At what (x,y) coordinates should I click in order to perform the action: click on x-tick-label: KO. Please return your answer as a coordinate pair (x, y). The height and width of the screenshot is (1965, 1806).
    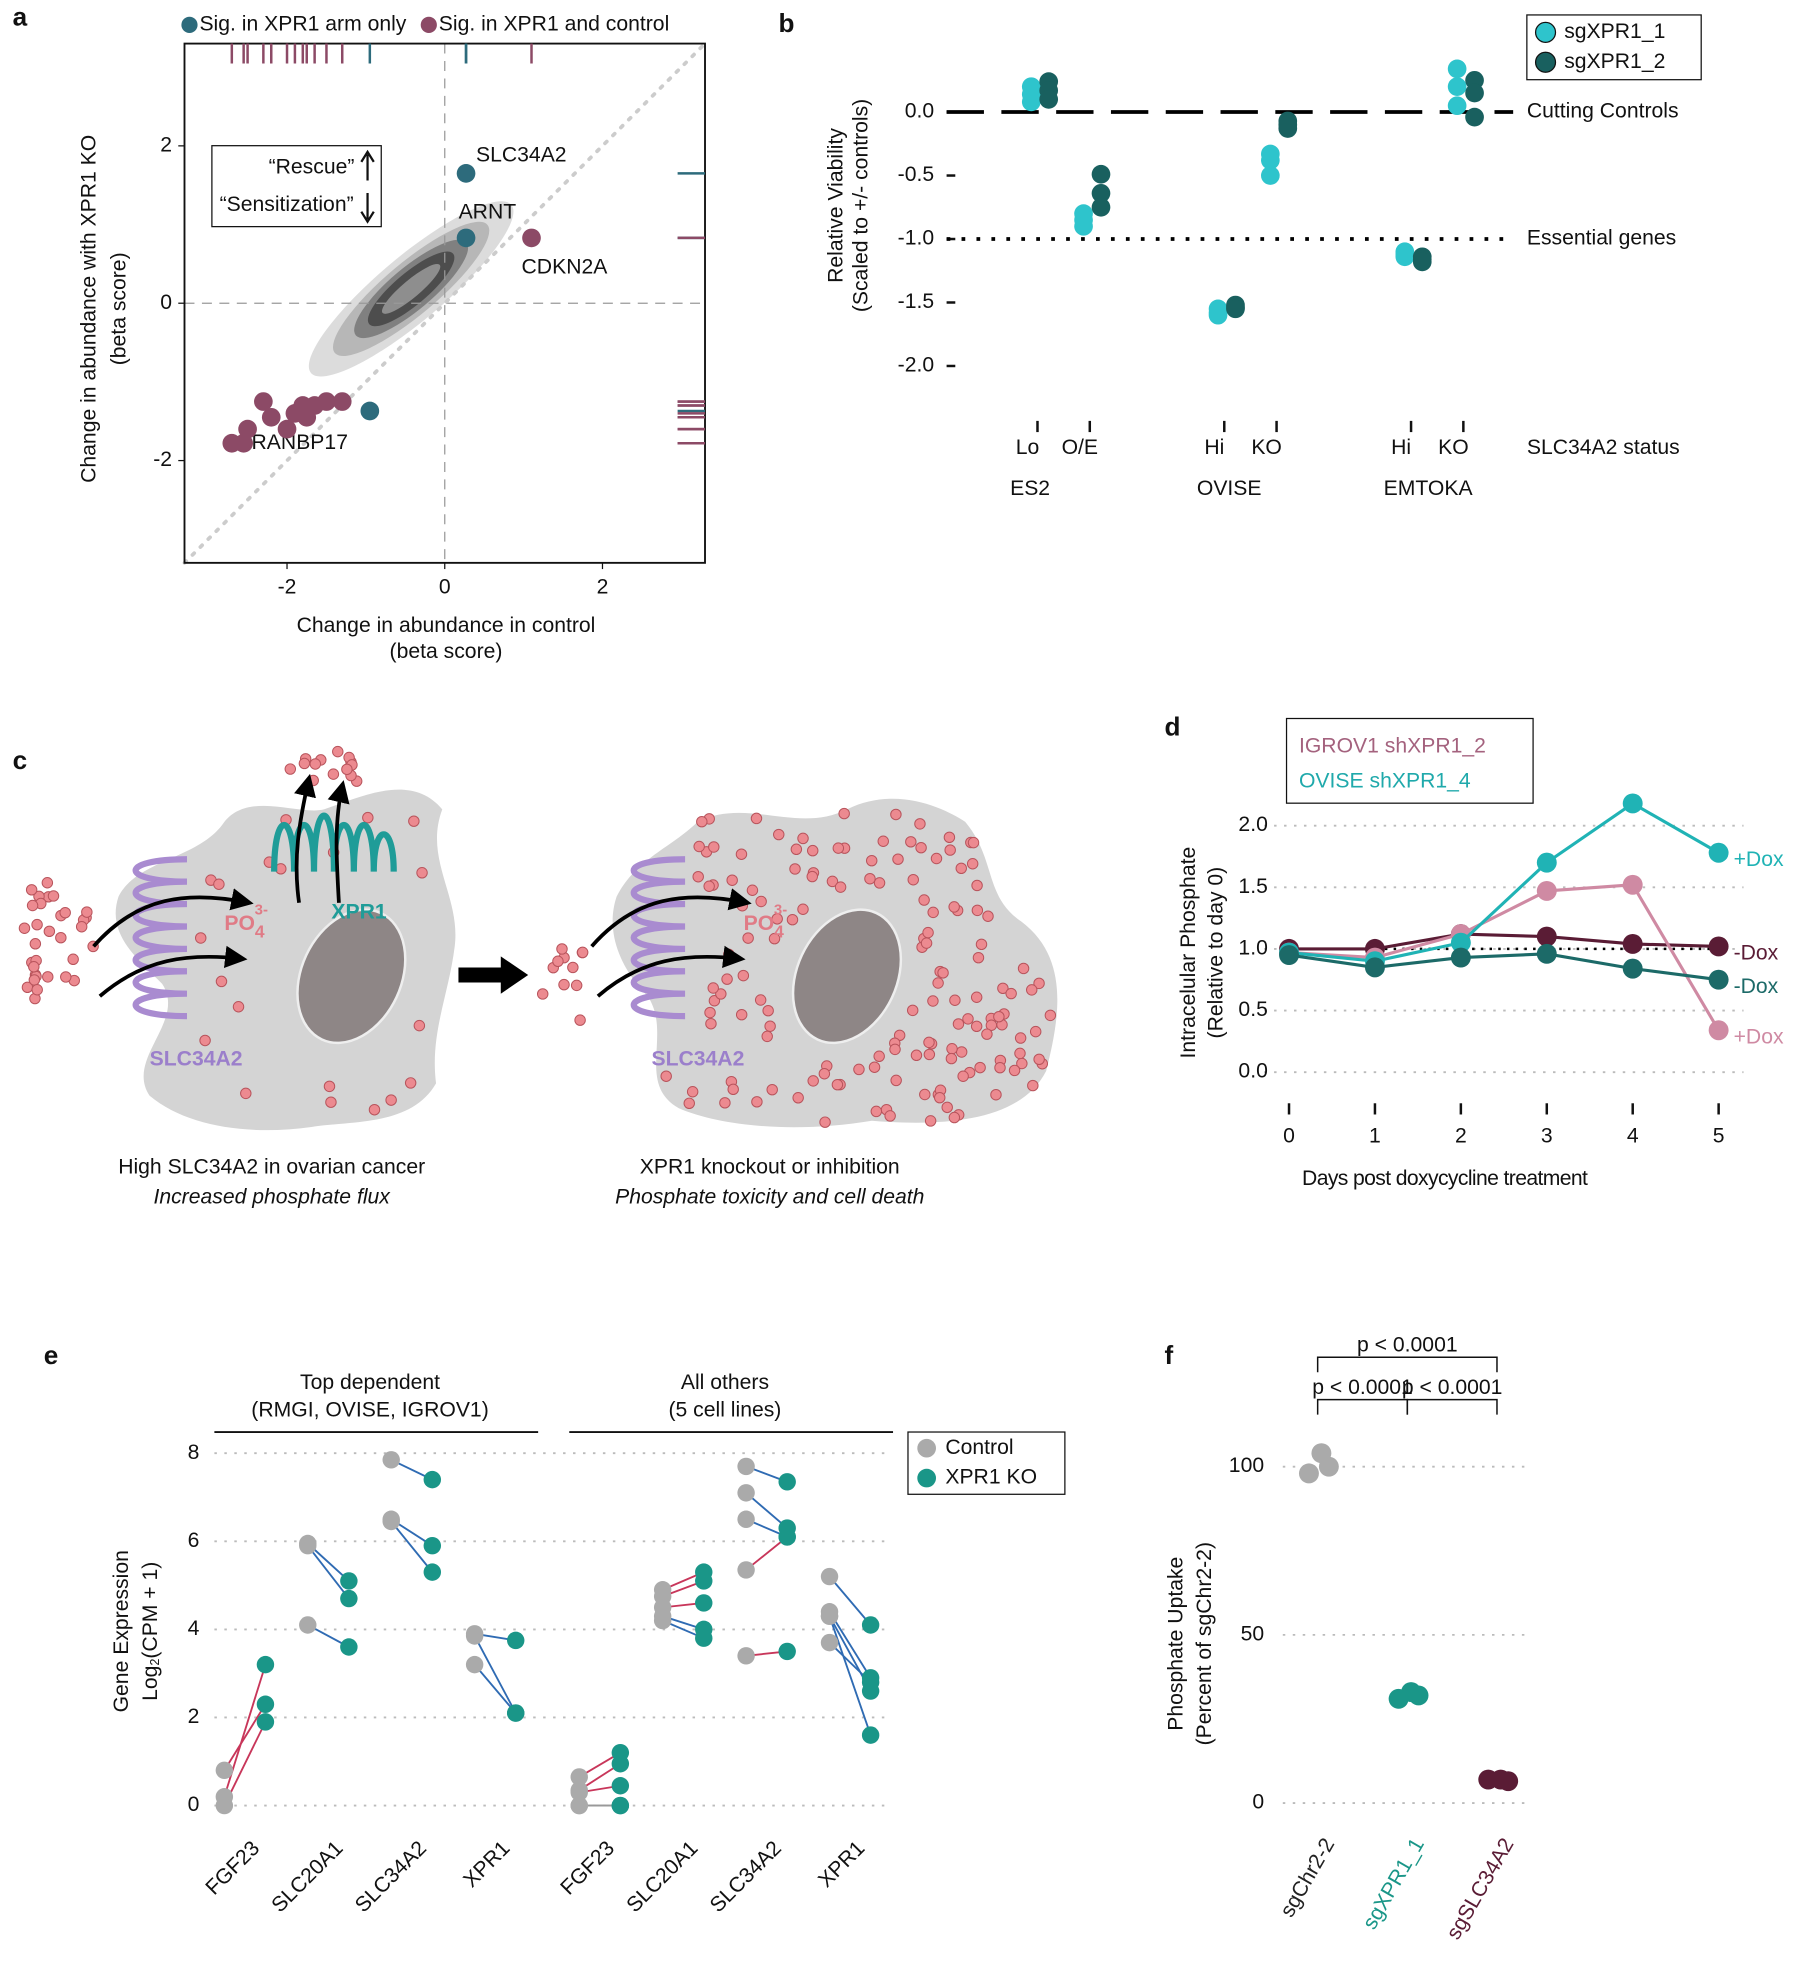
    Looking at the image, I should click on (1266, 447).